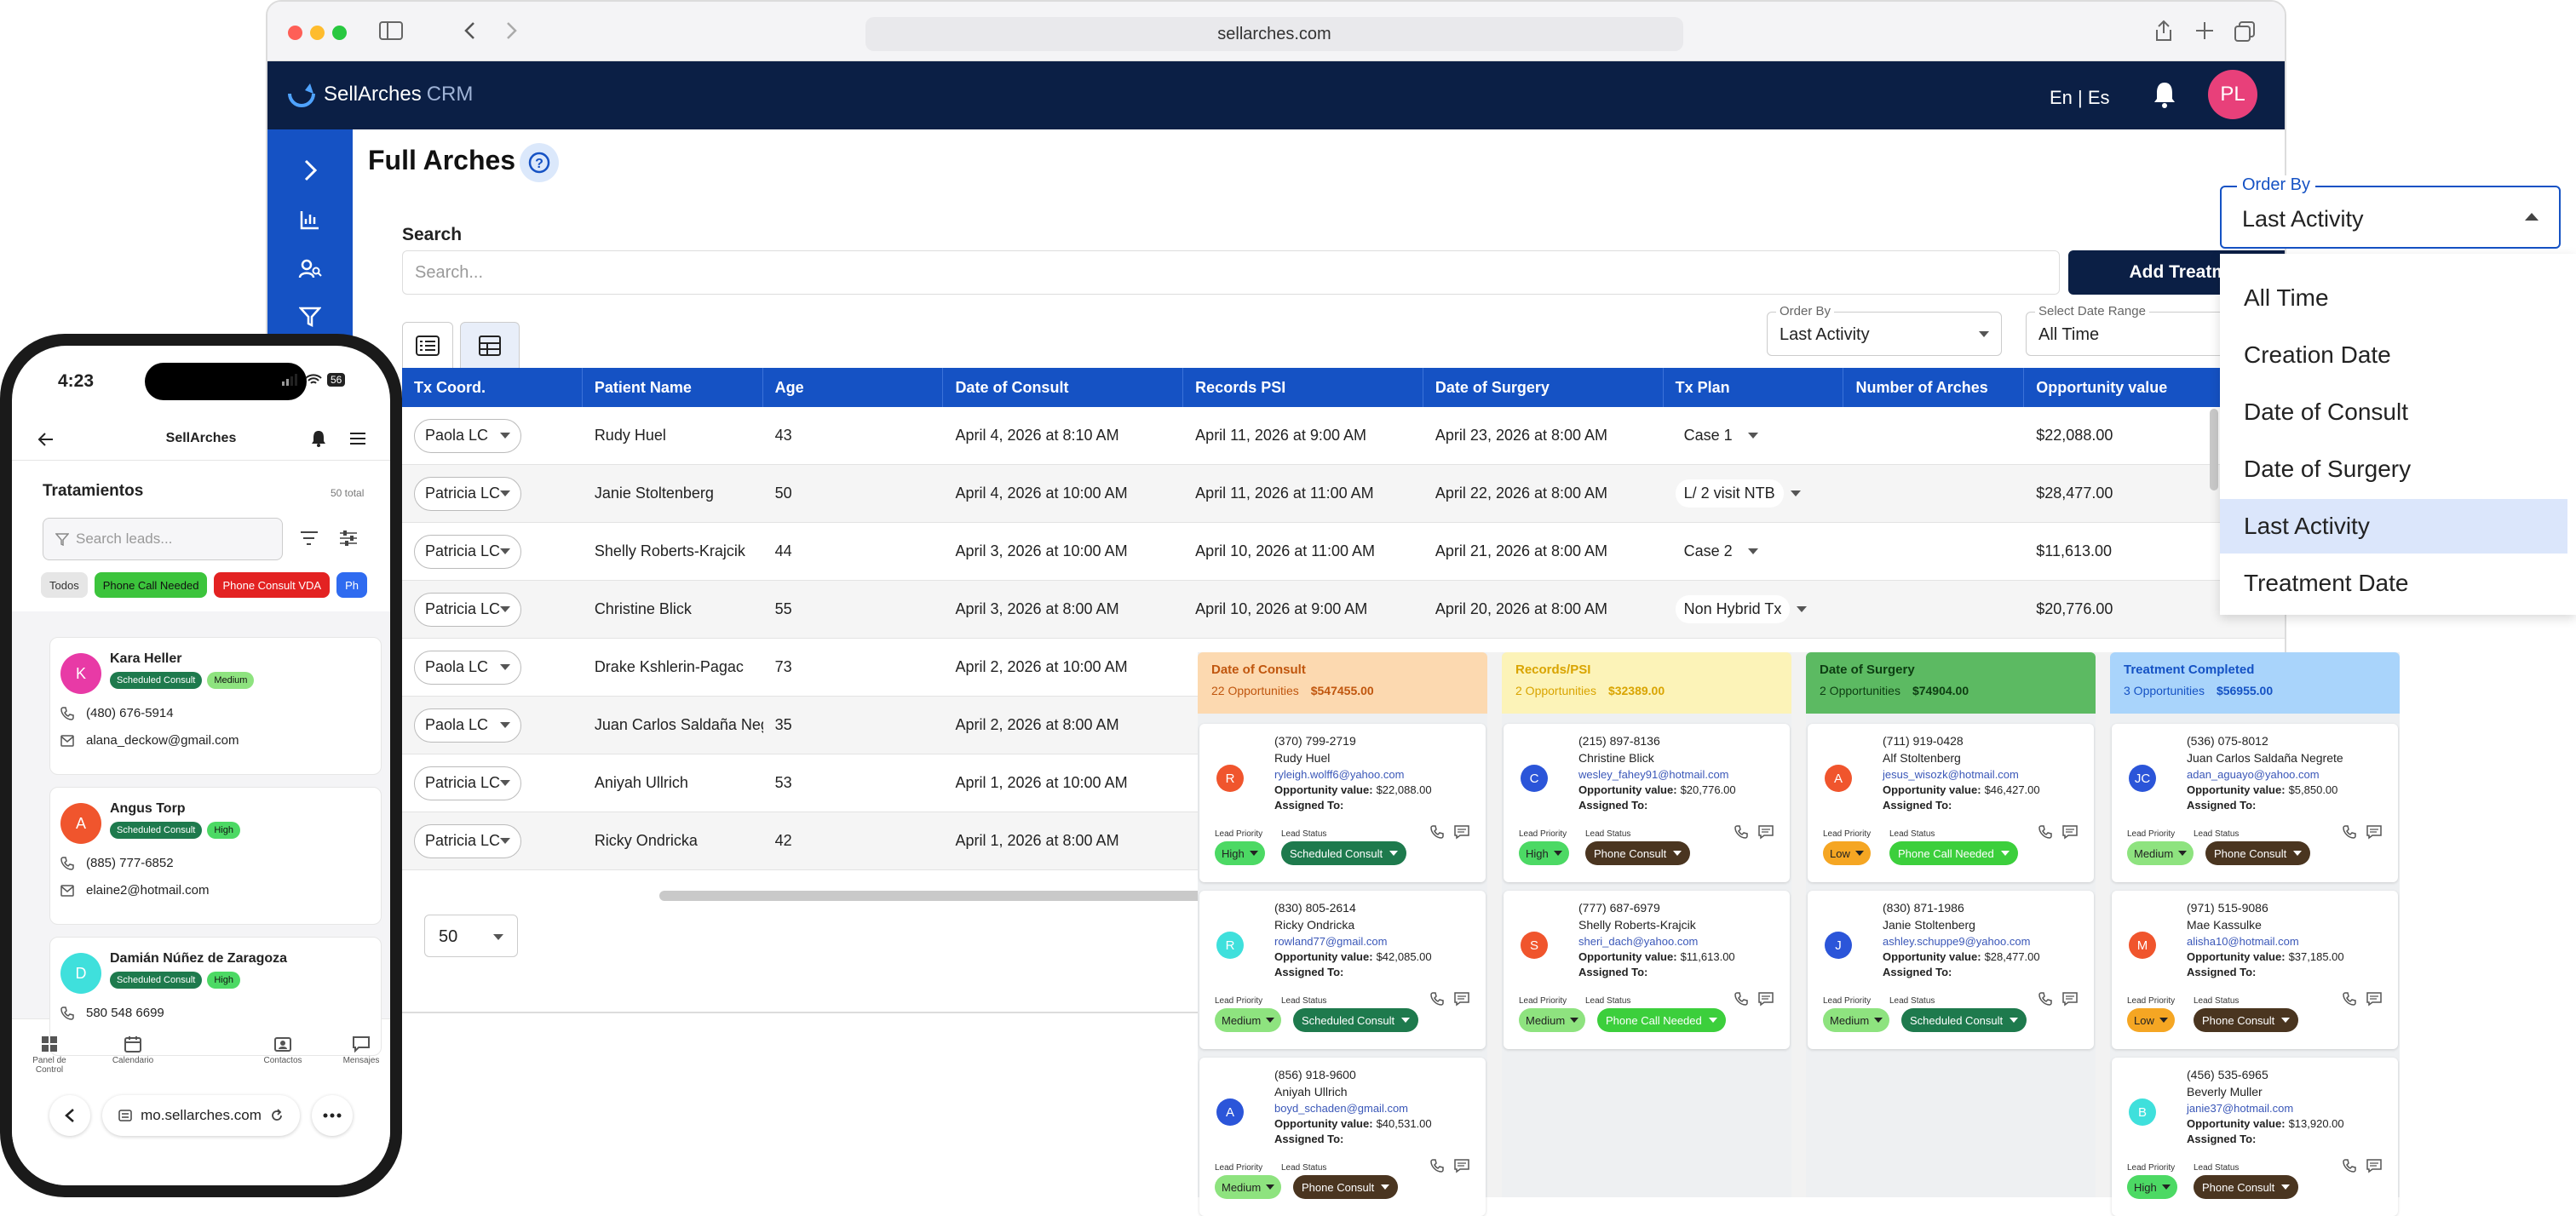 Image resolution: width=2576 pixels, height=1216 pixels. Describe the element at coordinates (151, 585) in the screenshot. I see `filter-chip: Phone Call Needed` at that location.